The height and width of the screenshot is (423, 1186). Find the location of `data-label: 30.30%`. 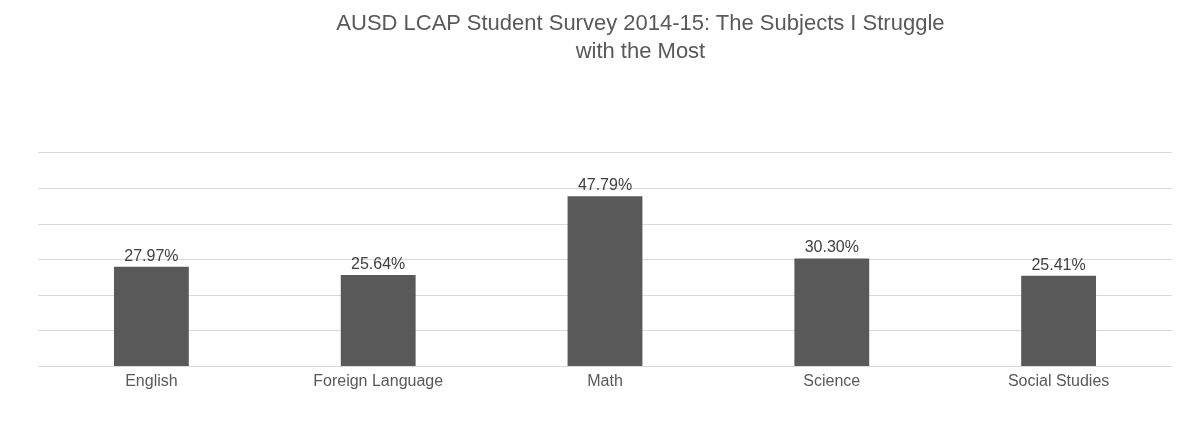

data-label: 30.30% is located at coordinates (831, 247).